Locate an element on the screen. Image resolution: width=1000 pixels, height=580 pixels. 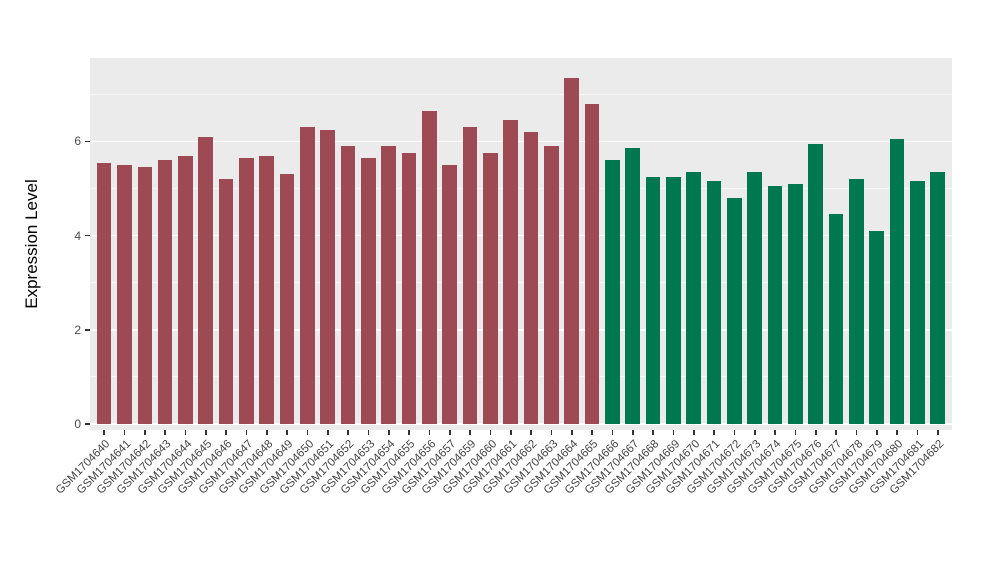
bar-GSM1704645 is located at coordinates (206, 280).